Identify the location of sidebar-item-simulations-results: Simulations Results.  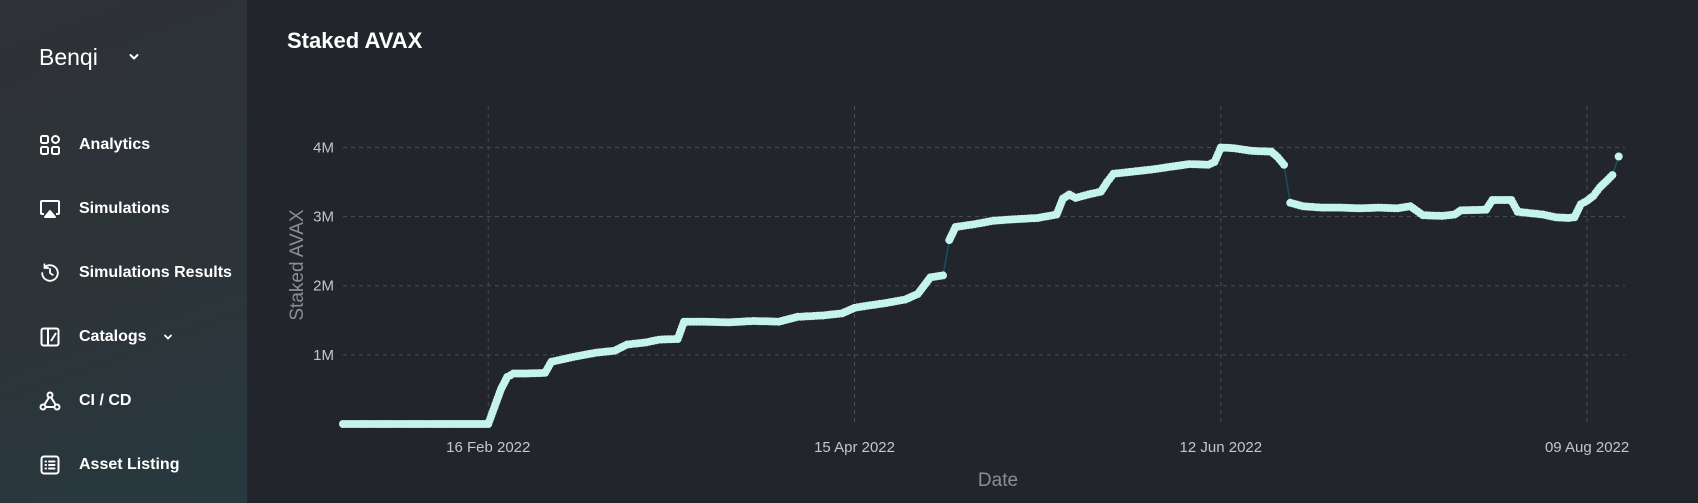
(135, 273).